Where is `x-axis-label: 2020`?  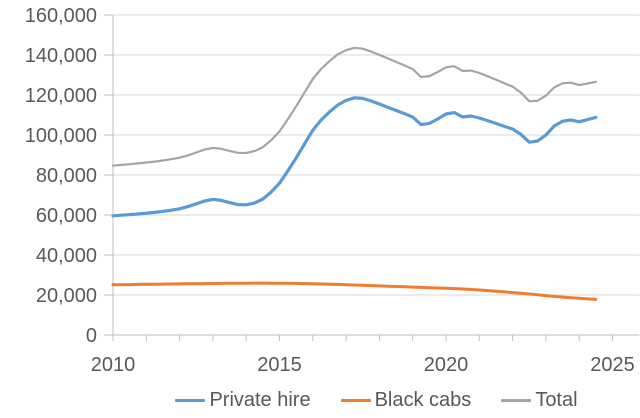
x-axis-label: 2020 is located at coordinates (446, 365).